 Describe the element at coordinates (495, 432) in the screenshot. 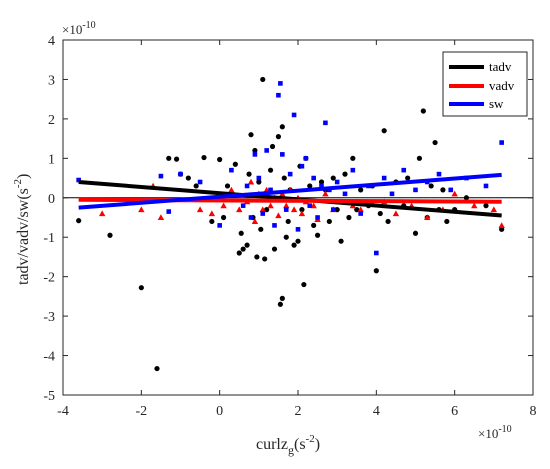

I see `x-exponent: ×10⁻¹⁰` at that location.